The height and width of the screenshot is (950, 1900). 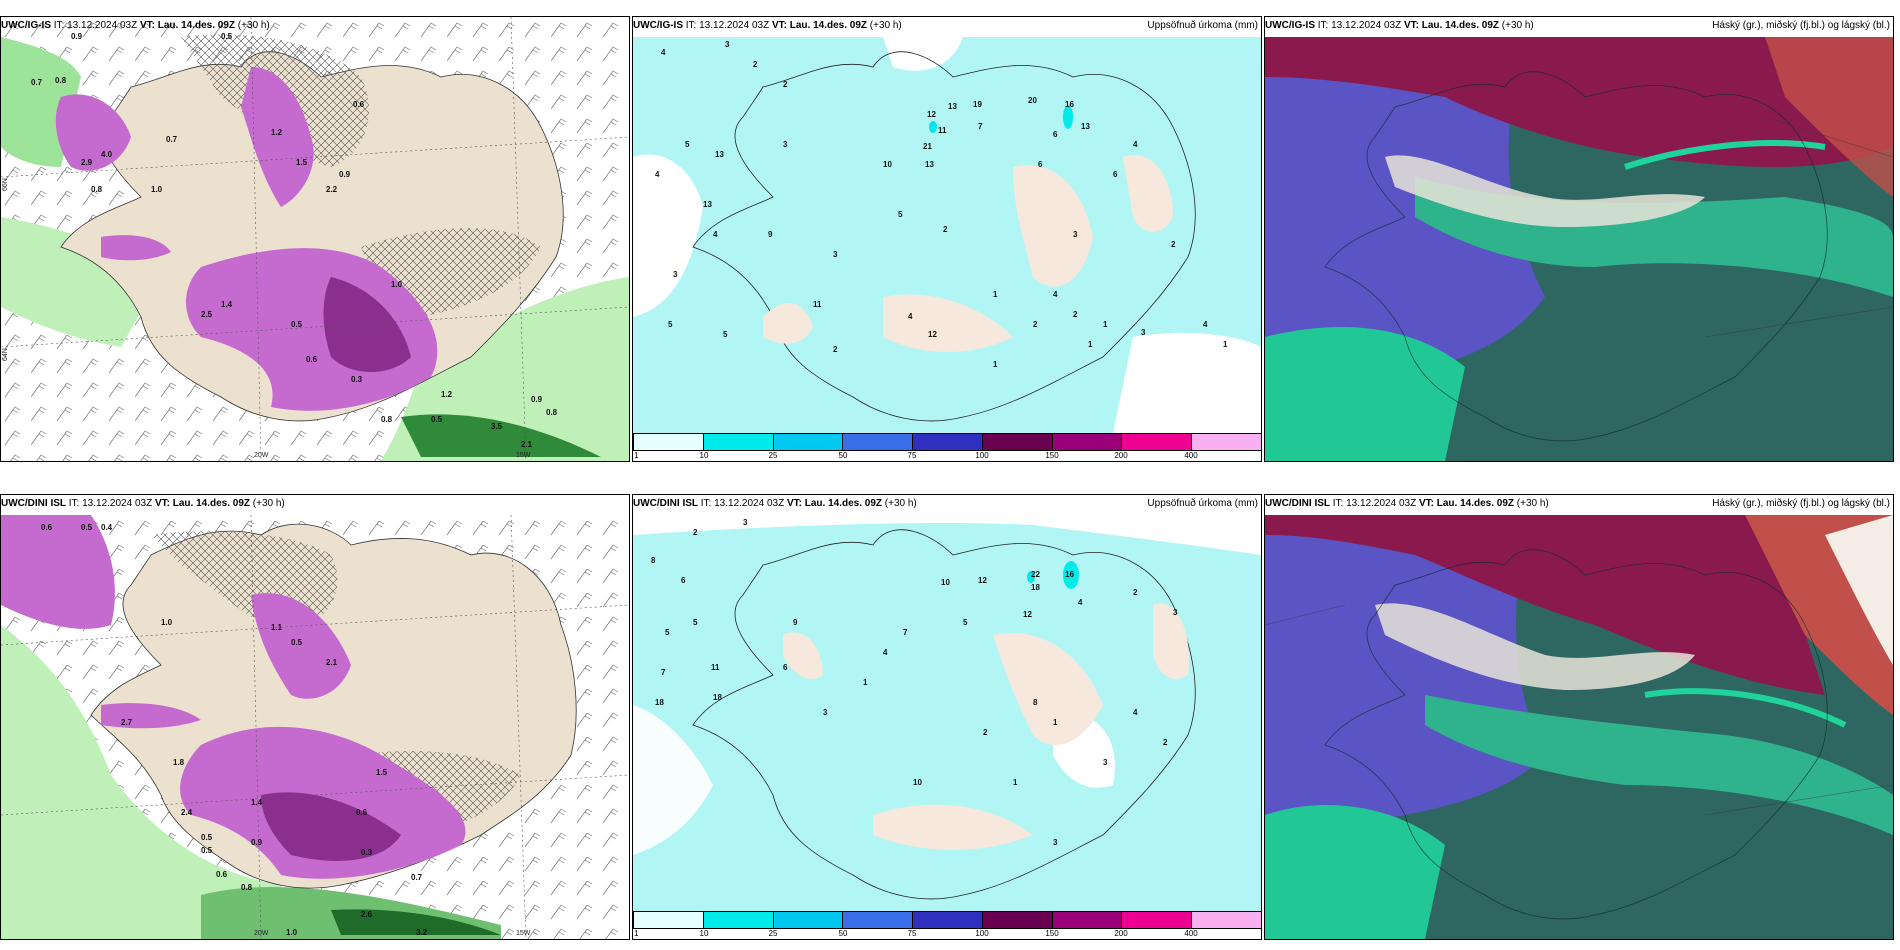 I want to click on lat-tick-66n: 66N, so click(x=5, y=184).